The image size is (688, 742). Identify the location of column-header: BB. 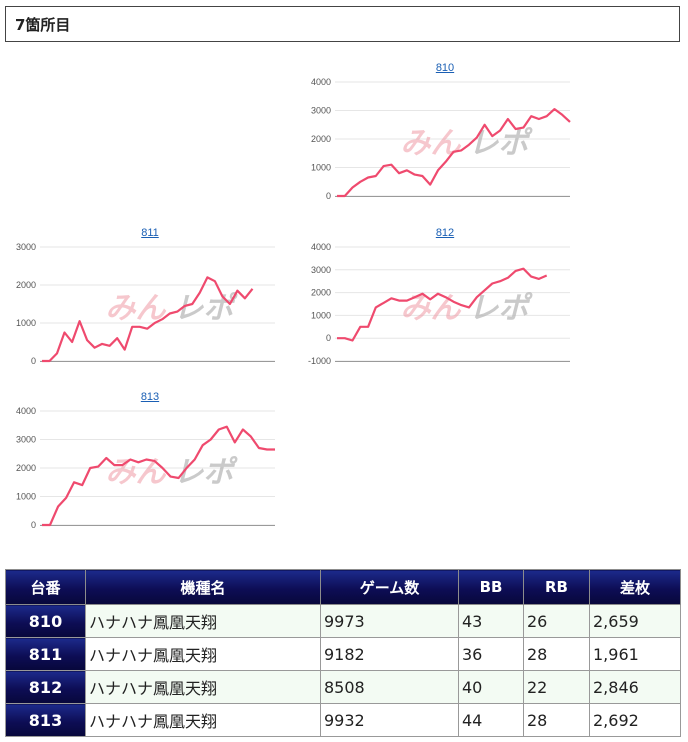
(491, 587).